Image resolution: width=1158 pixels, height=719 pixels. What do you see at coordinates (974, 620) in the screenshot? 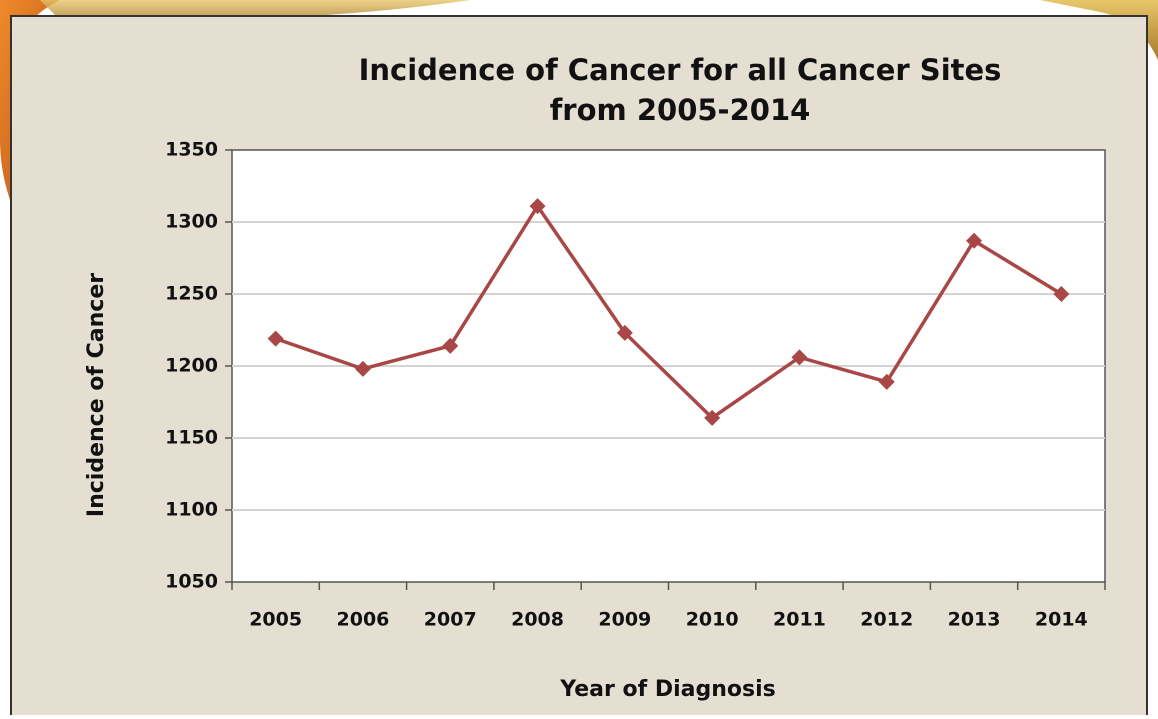
I see `x-tick-label: 2013` at bounding box center [974, 620].